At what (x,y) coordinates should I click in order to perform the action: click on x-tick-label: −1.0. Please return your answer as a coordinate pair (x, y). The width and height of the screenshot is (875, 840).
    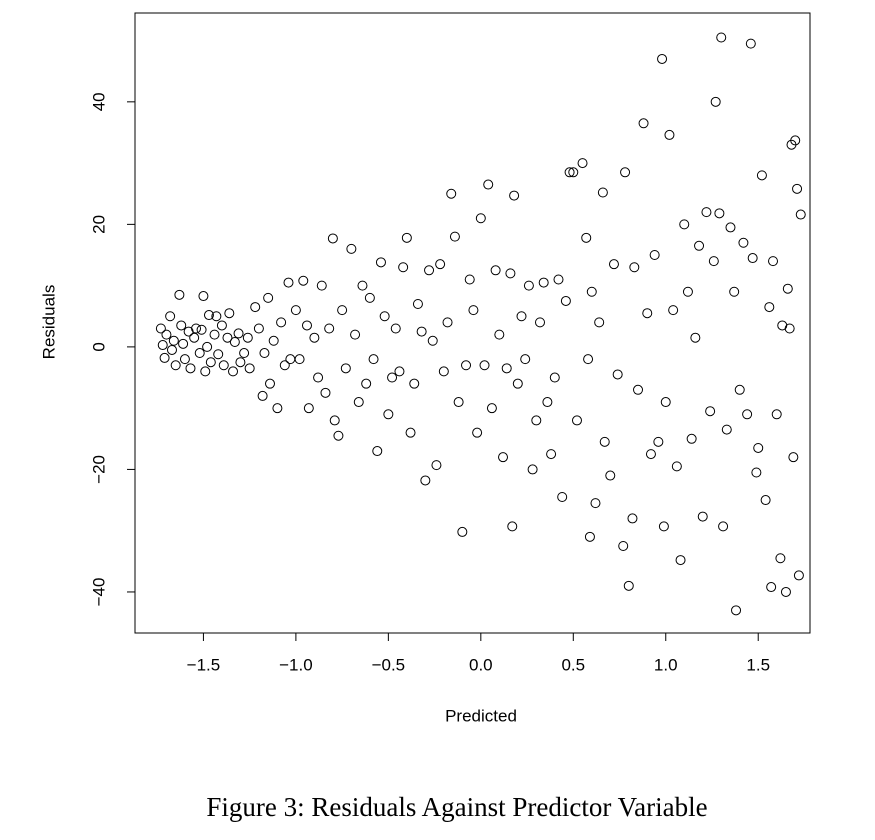
    Looking at the image, I should click on (296, 664).